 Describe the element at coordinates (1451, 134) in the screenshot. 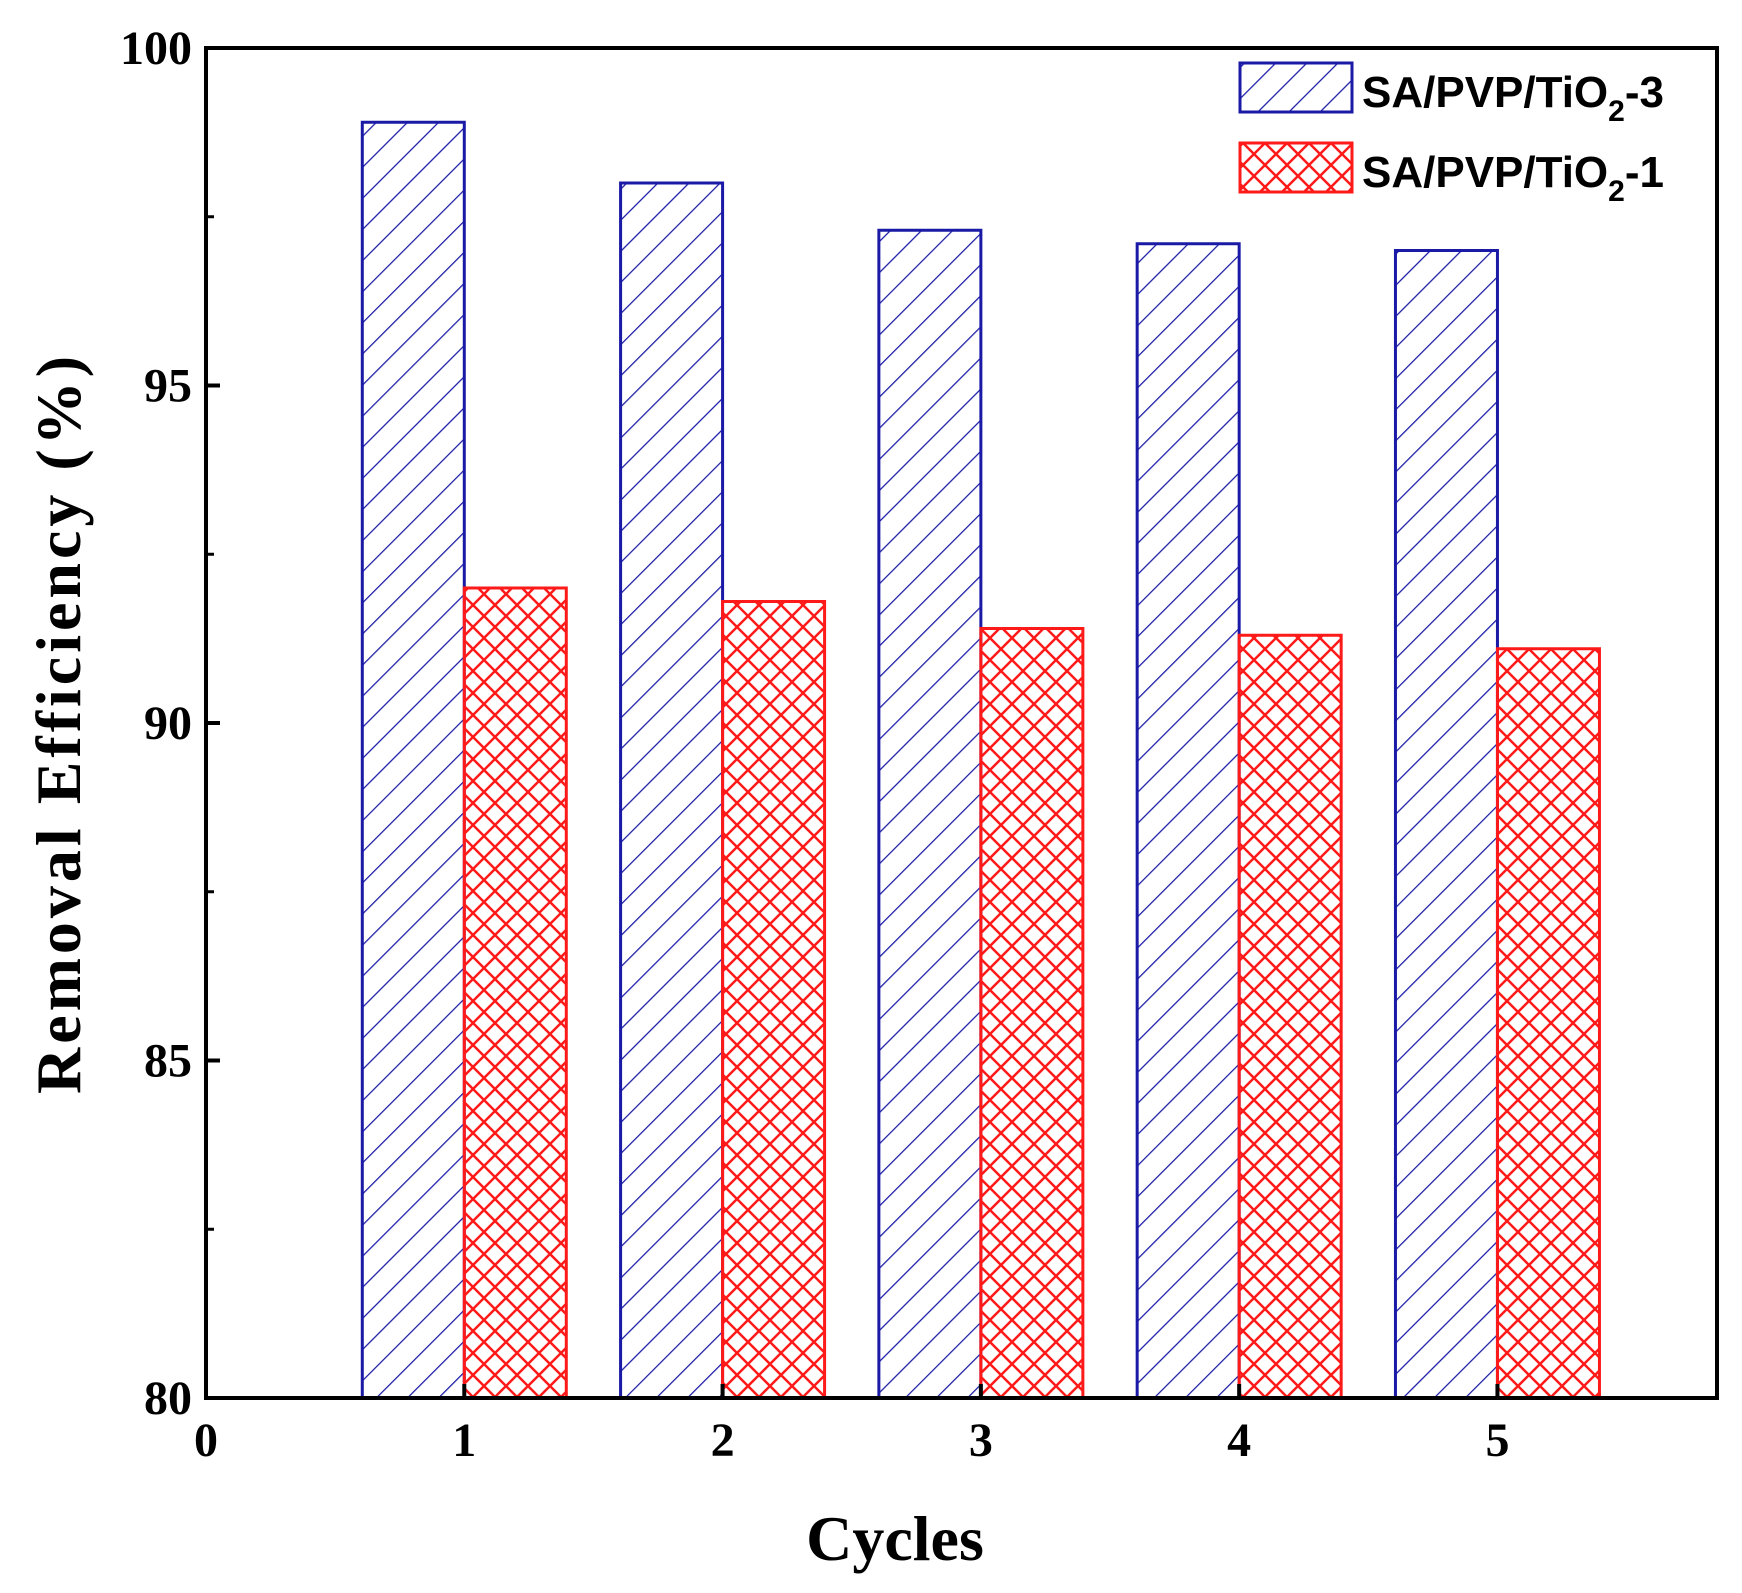

I see `legend: SA/PVP/TiO2-3 SA/PVP/TiO2-1` at that location.